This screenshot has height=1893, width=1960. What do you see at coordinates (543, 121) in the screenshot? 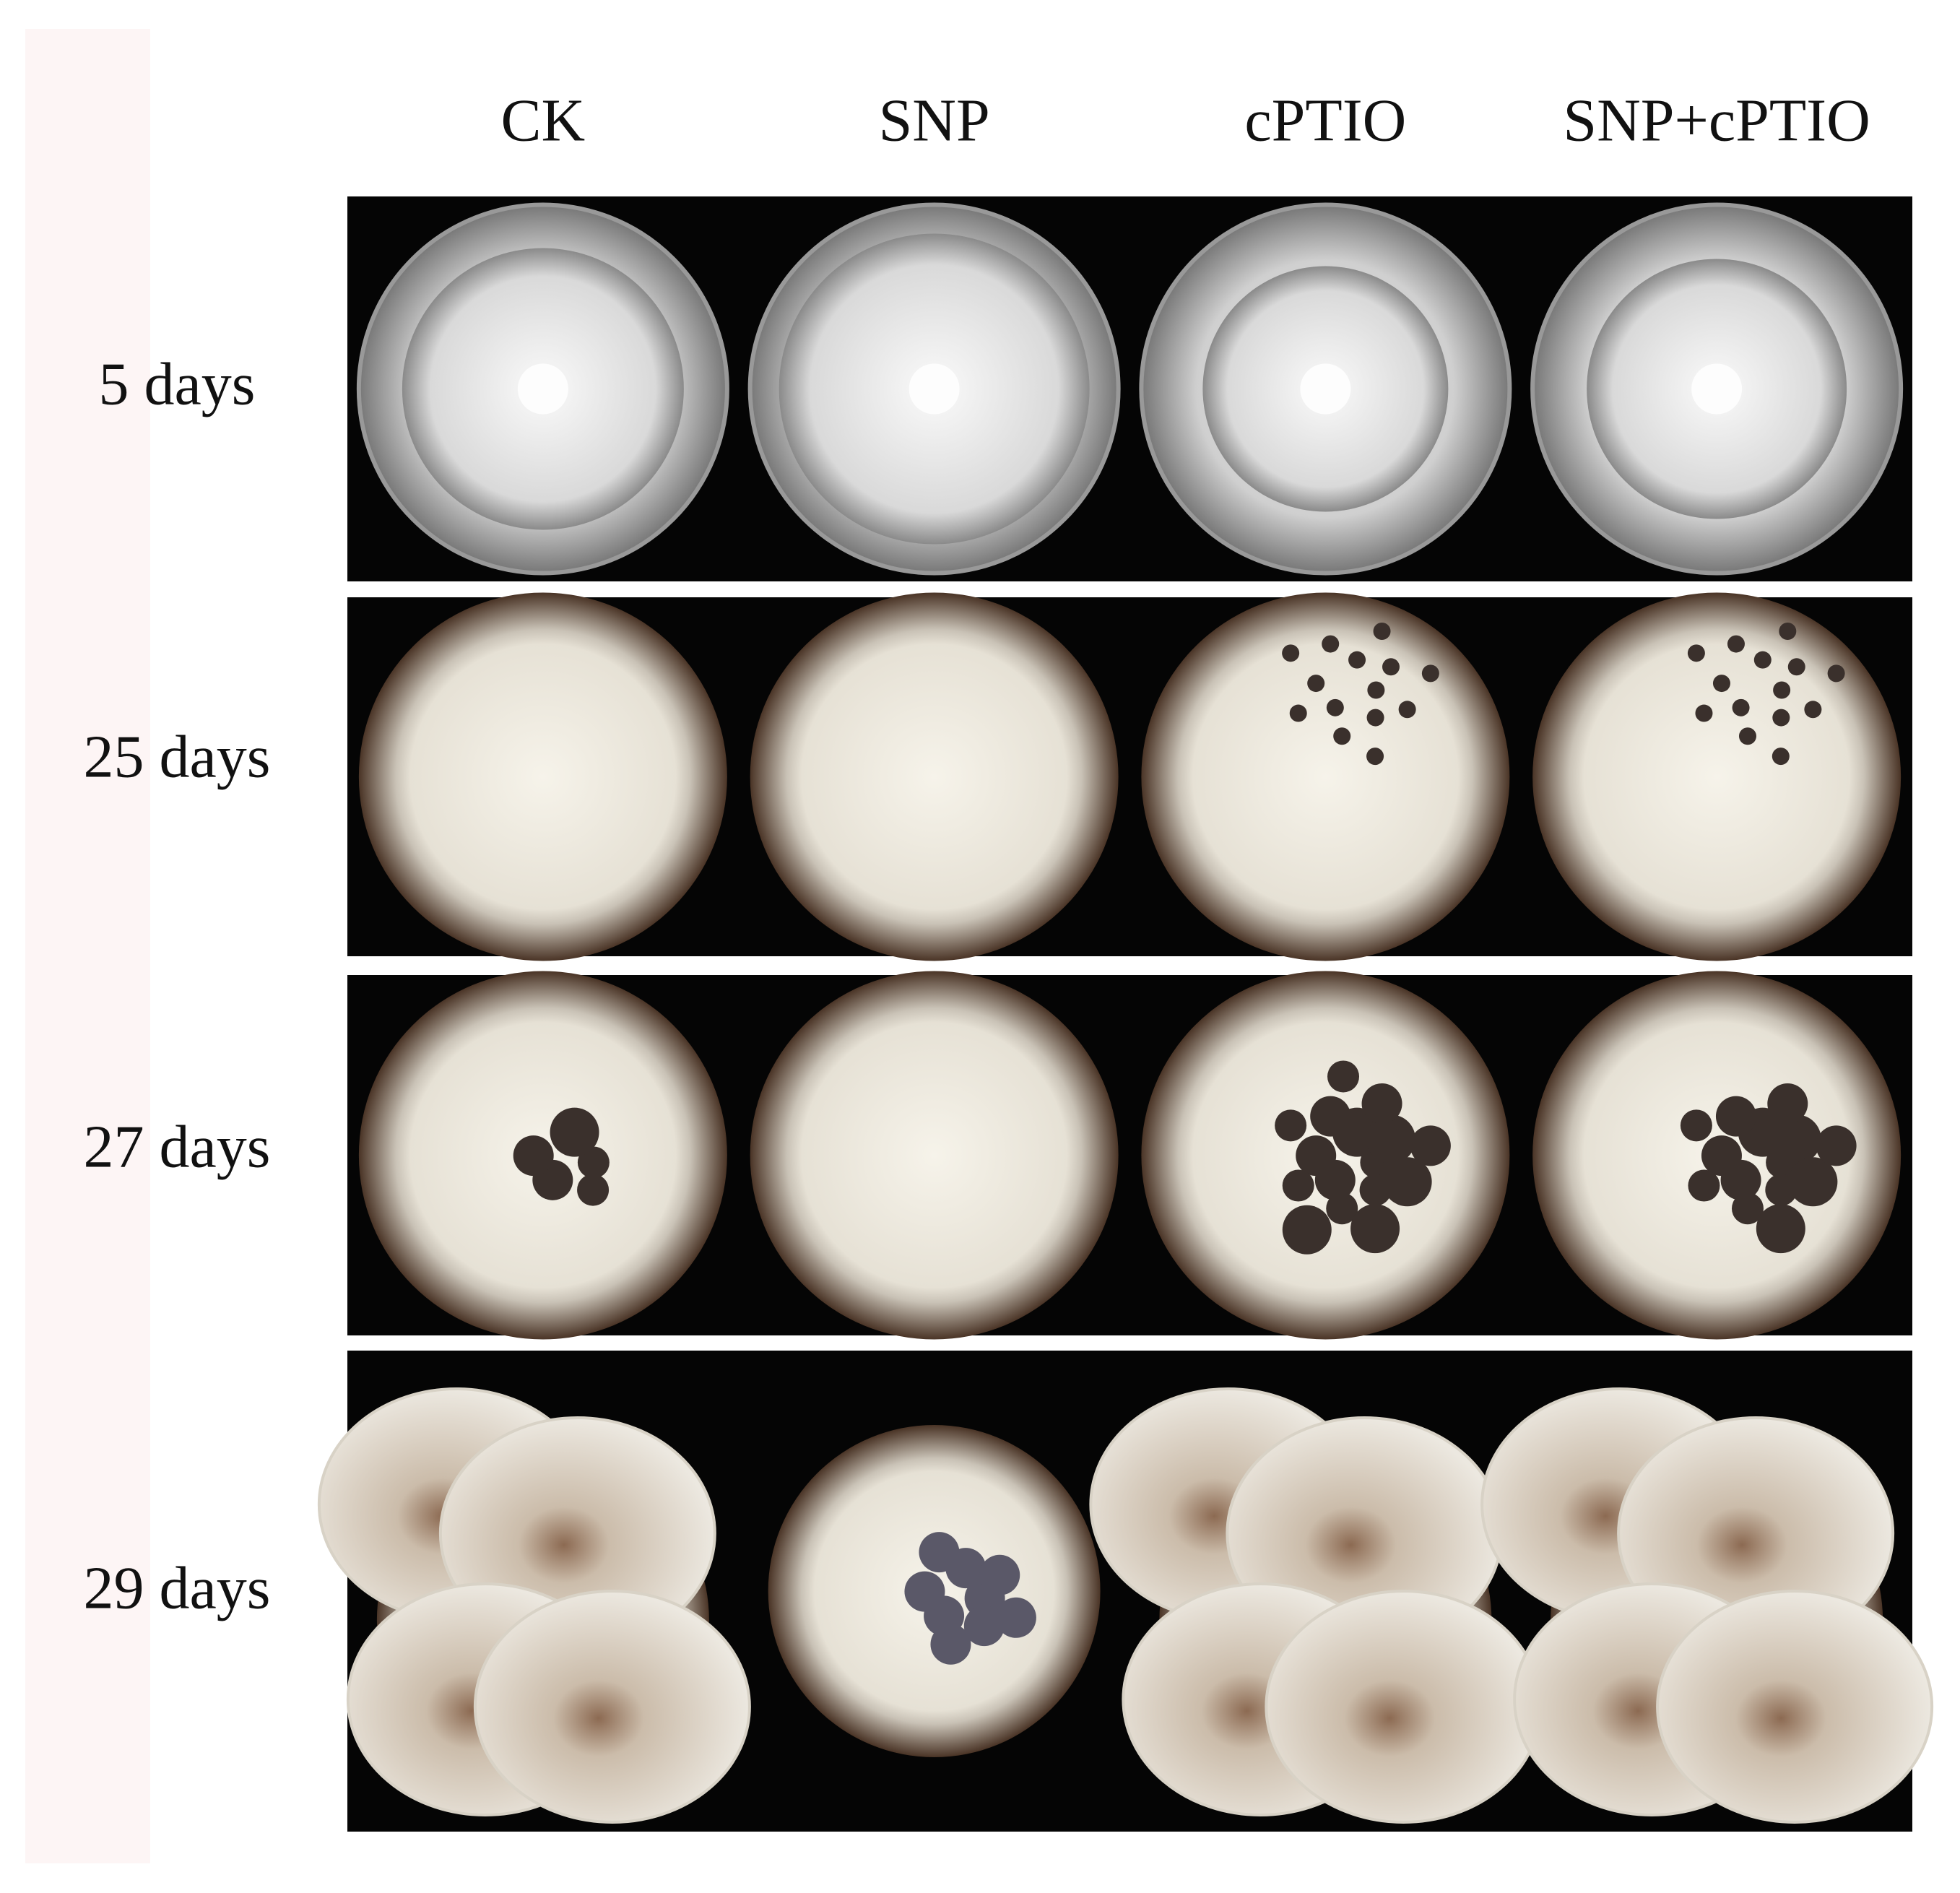
I see `column-label: CK` at bounding box center [543, 121].